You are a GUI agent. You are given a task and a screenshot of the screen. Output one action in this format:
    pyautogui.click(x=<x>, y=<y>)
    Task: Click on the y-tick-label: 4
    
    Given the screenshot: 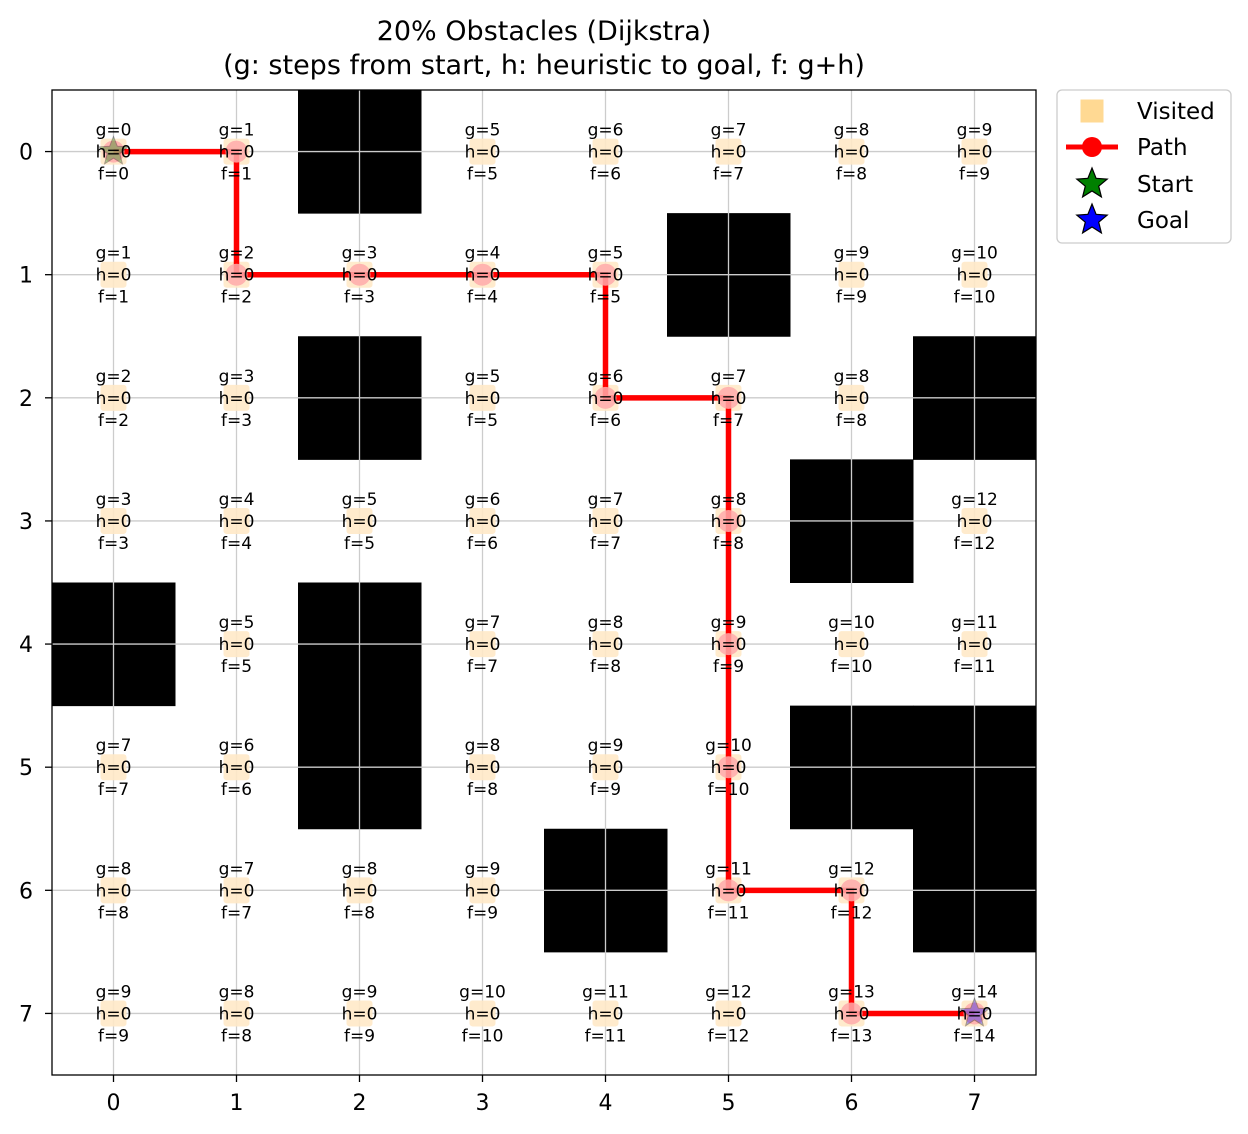 What is the action you would take?
    pyautogui.click(x=26, y=645)
    